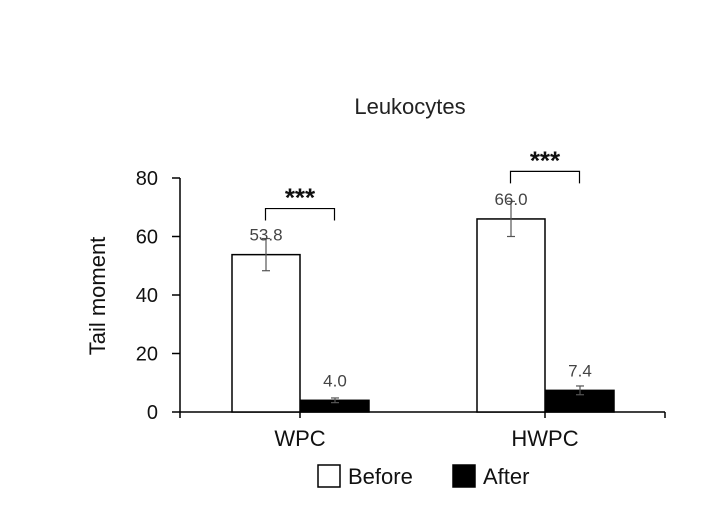 The image size is (703, 506). What do you see at coordinates (511, 315) in the screenshot?
I see `bar-before-hwpc` at bounding box center [511, 315].